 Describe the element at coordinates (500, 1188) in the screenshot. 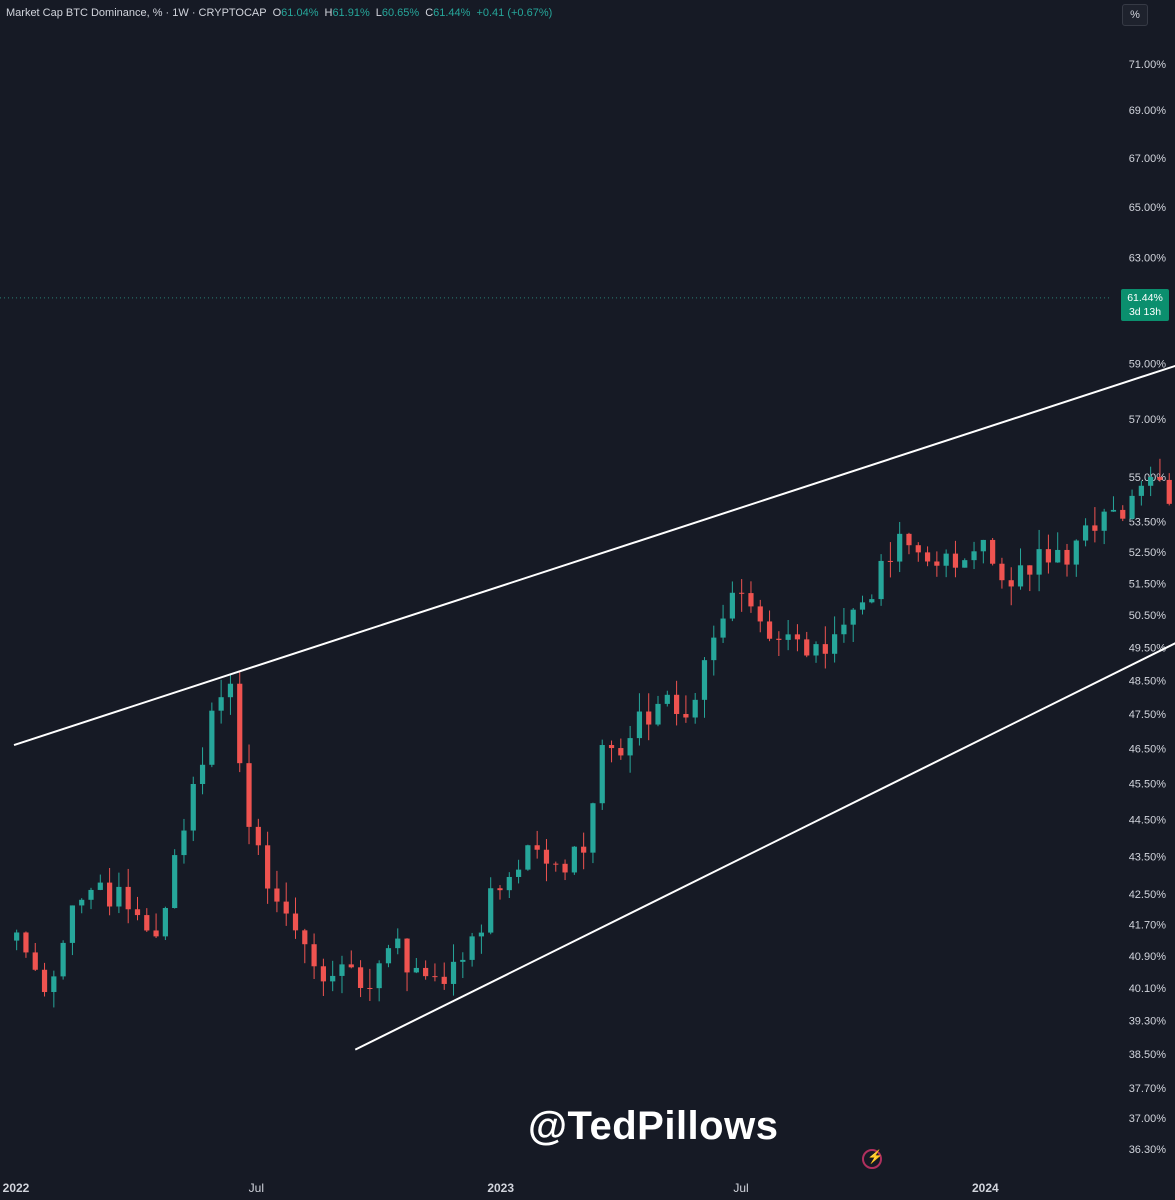

I see `x-tick-label: 2023` at that location.